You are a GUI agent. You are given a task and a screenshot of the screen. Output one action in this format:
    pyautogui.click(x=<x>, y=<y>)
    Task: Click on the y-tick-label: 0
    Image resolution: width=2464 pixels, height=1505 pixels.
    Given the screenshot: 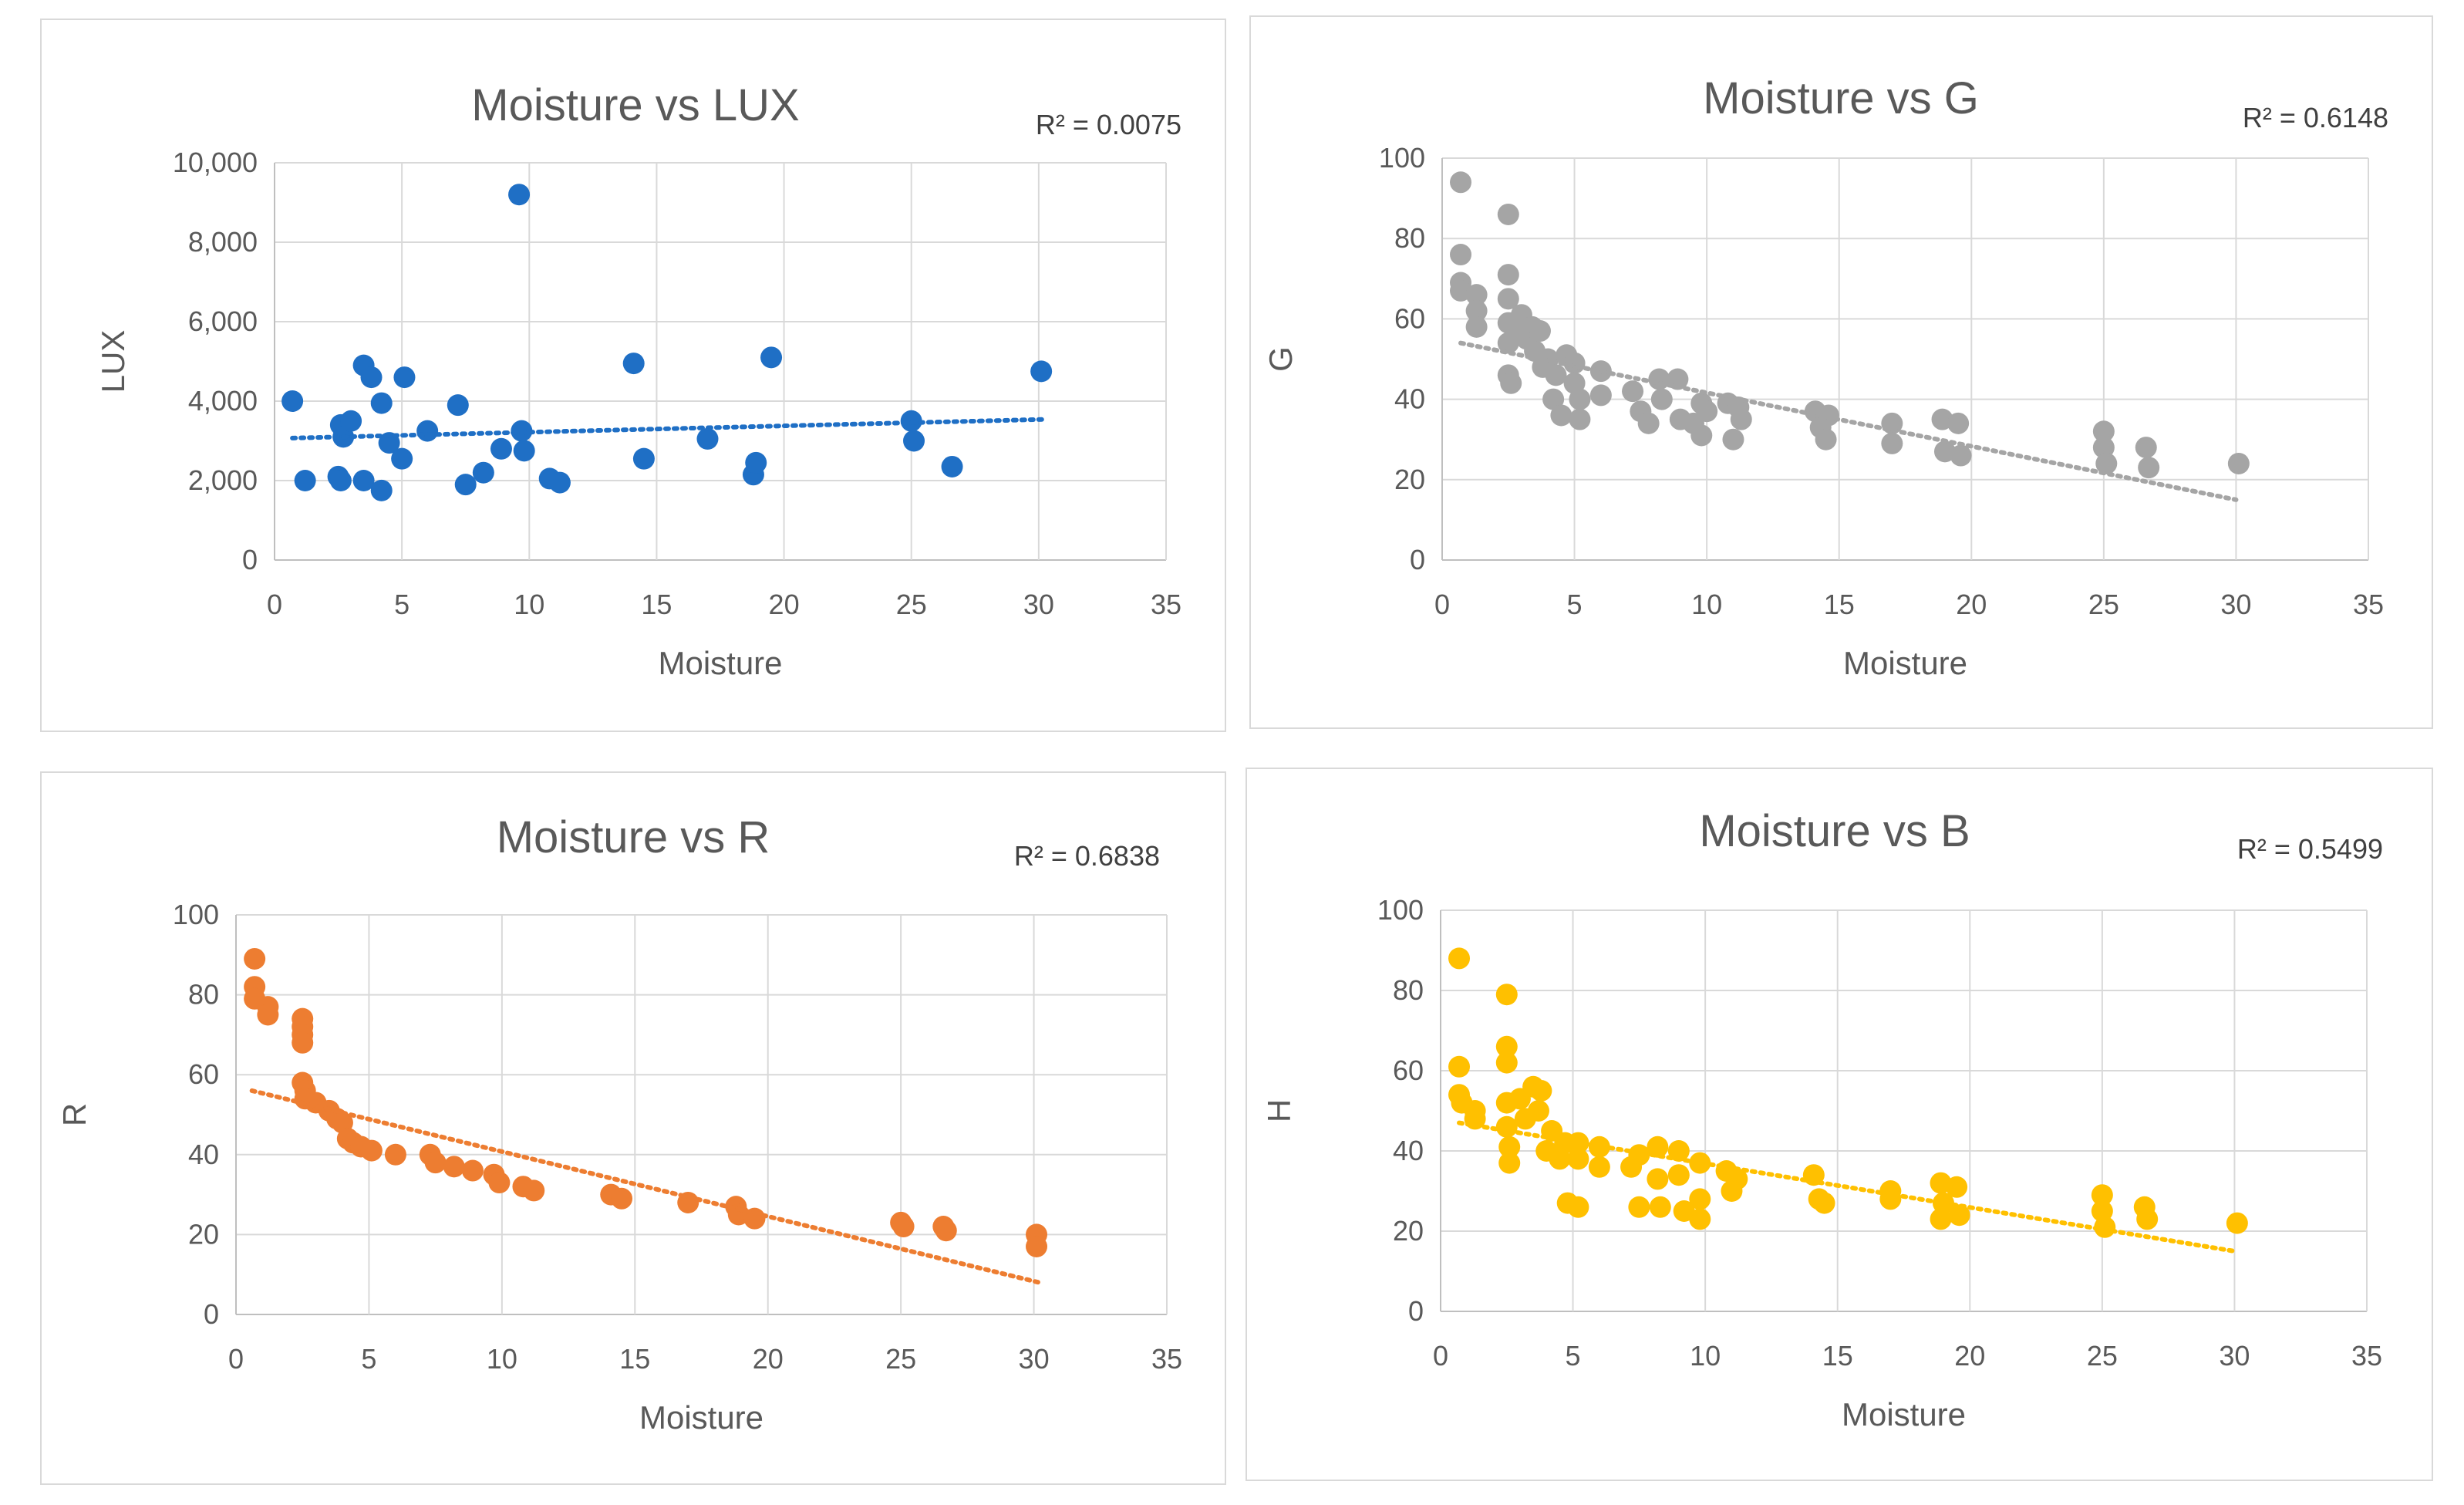 What is the action you would take?
    pyautogui.click(x=1417, y=559)
    